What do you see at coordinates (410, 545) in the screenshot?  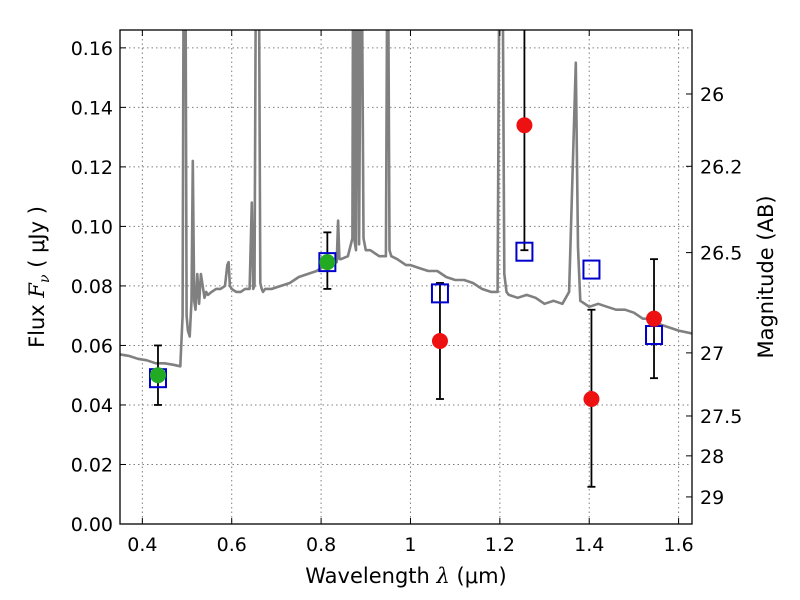 I see `x-tick-label: 1` at bounding box center [410, 545].